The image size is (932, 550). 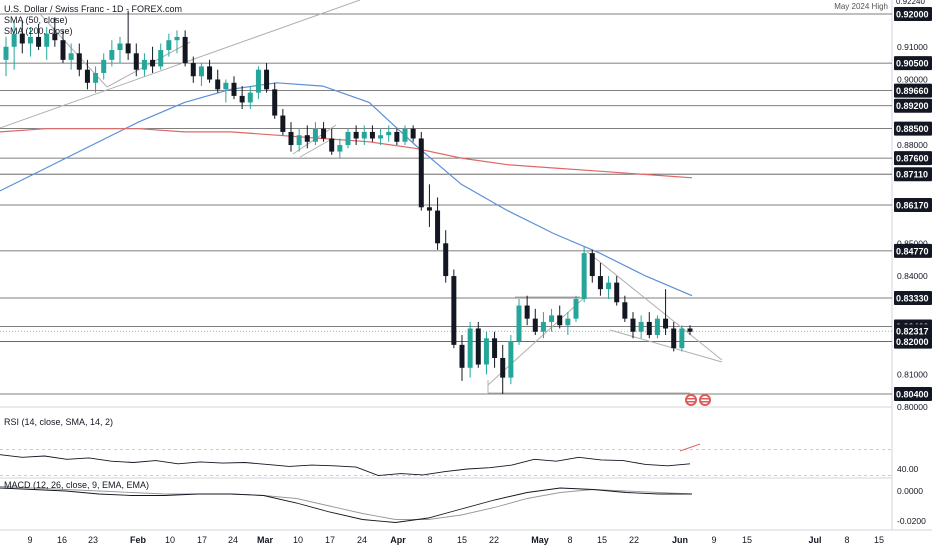 I want to click on falling-wedge-top, so click(x=653, y=305).